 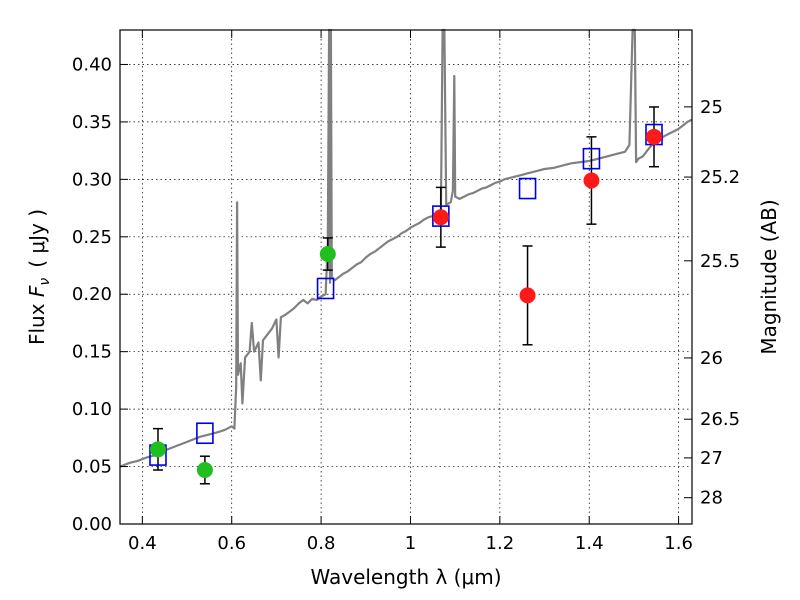 I want to click on right-tick-label: 26.5, so click(x=720, y=419).